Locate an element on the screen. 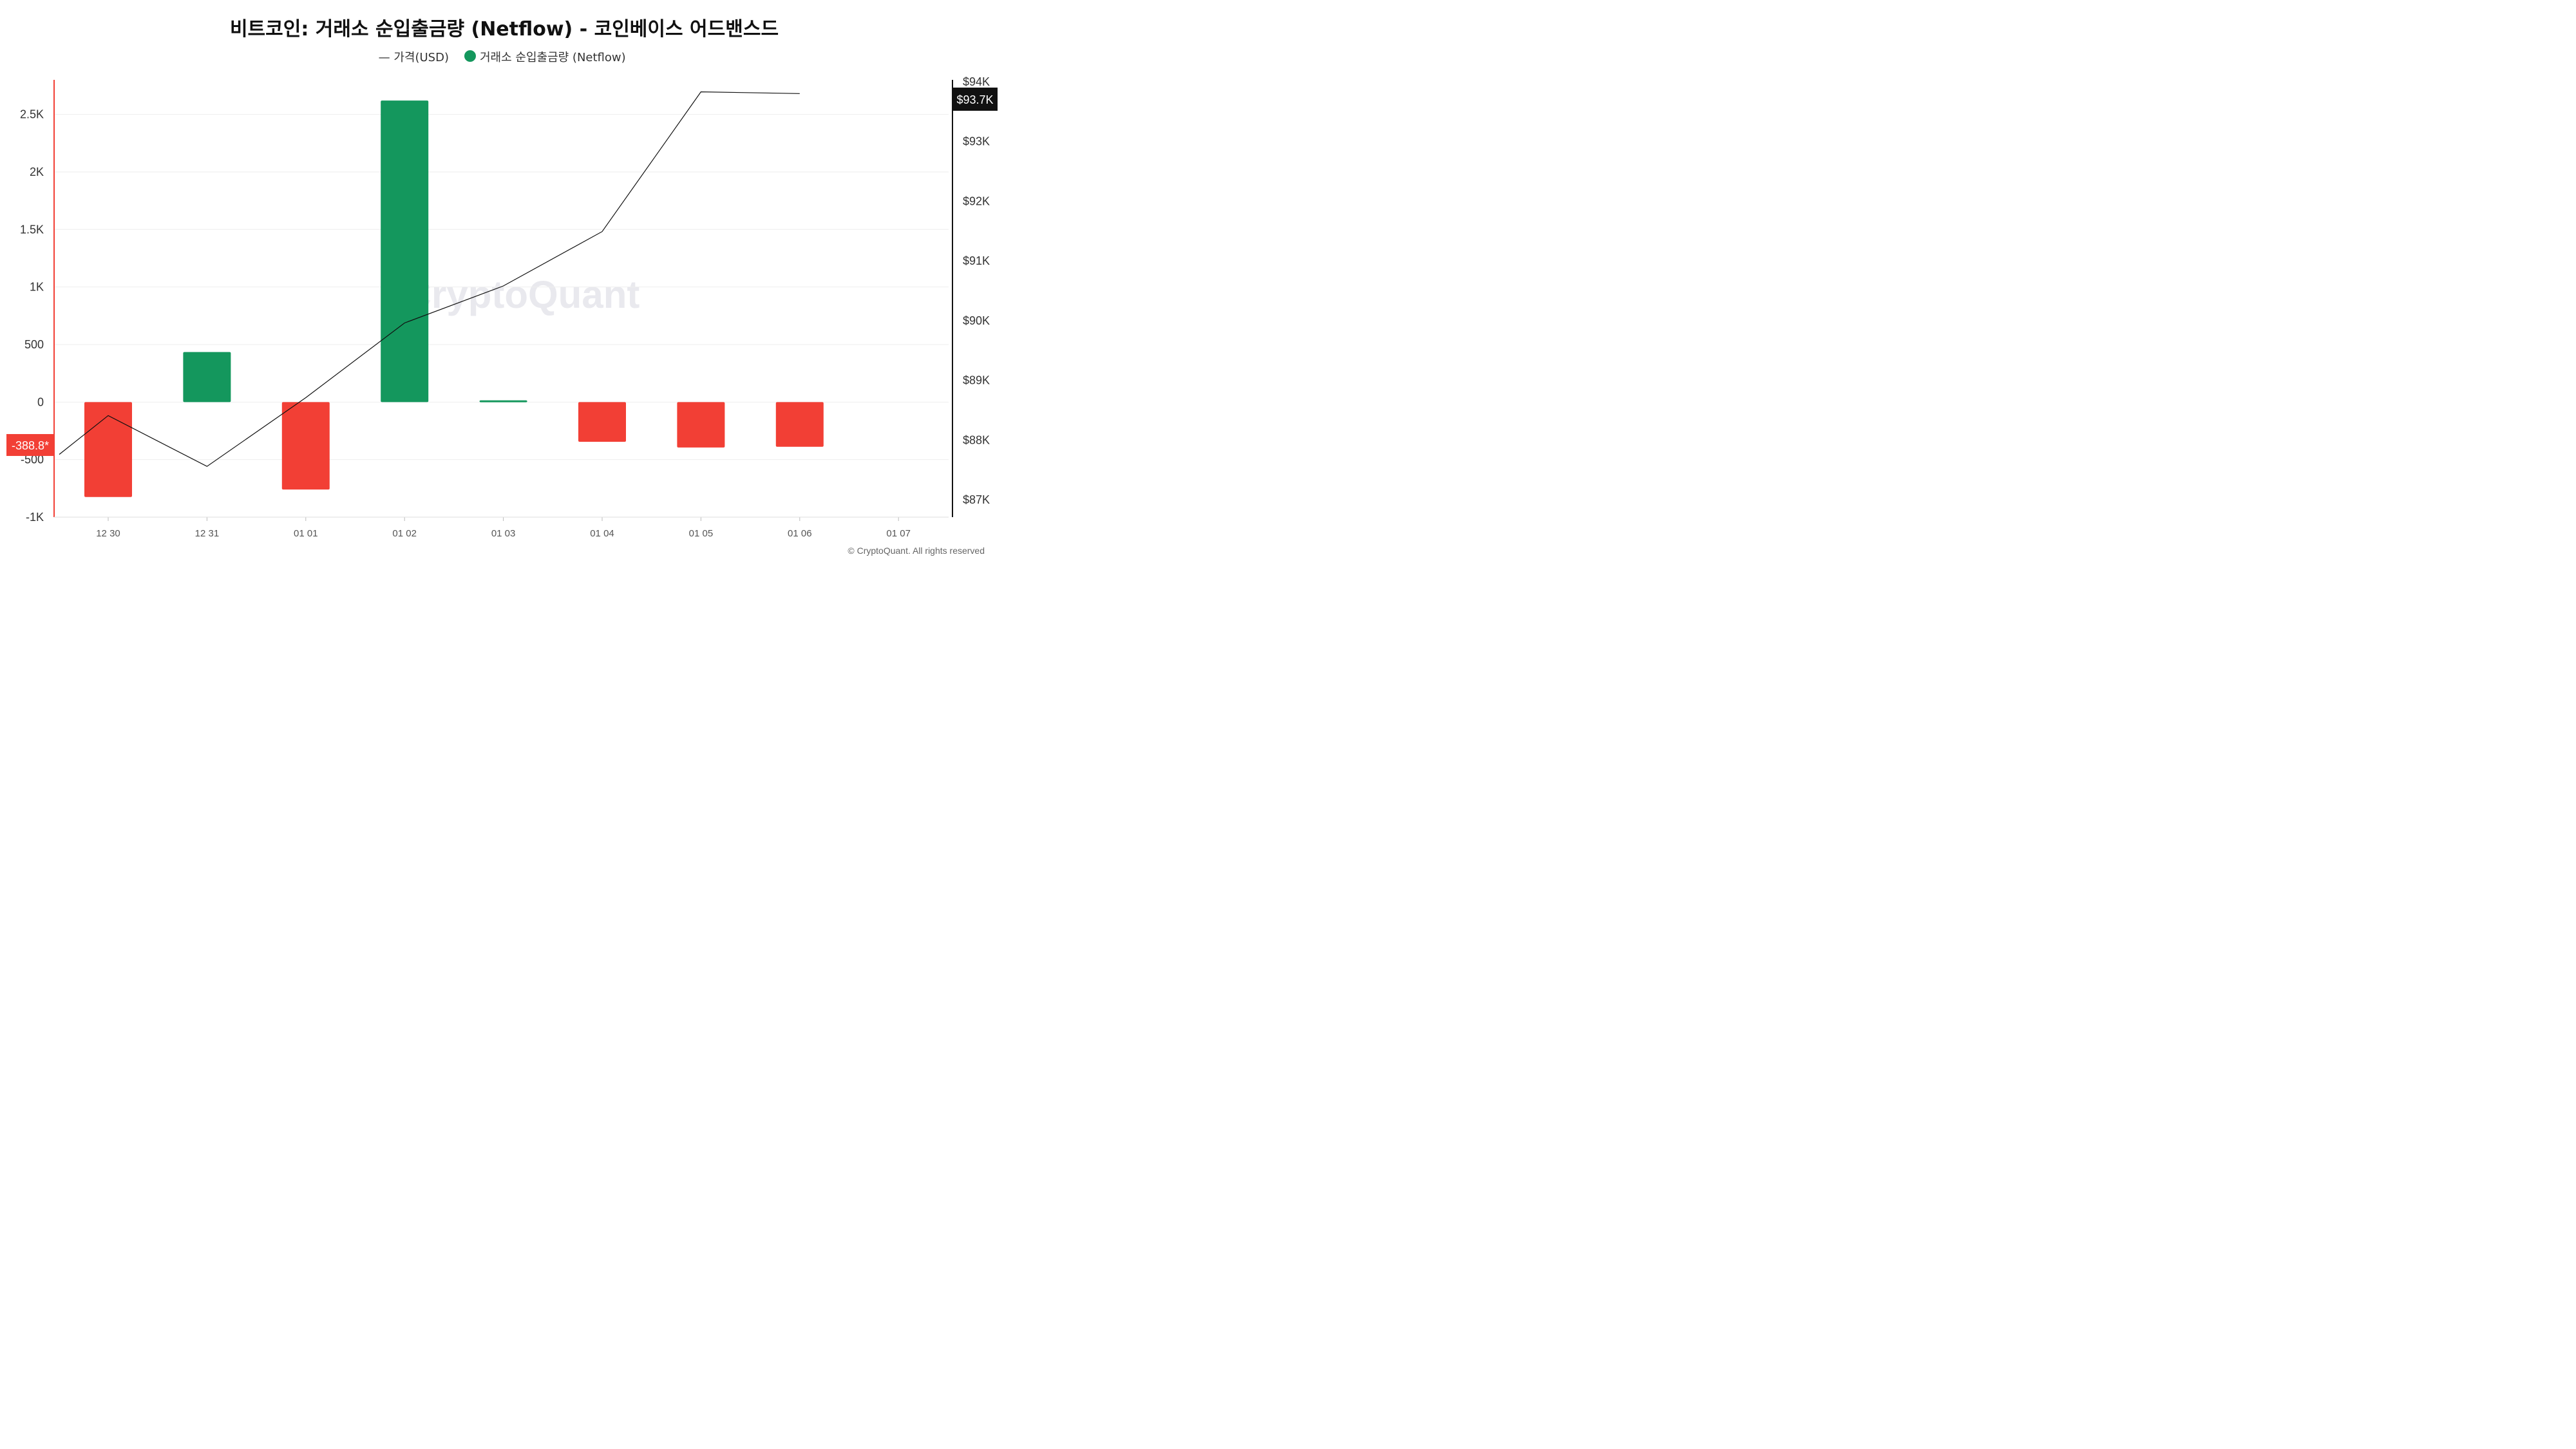 This screenshot has height=1449, width=2576. right-tick-label: $87K is located at coordinates (976, 499).